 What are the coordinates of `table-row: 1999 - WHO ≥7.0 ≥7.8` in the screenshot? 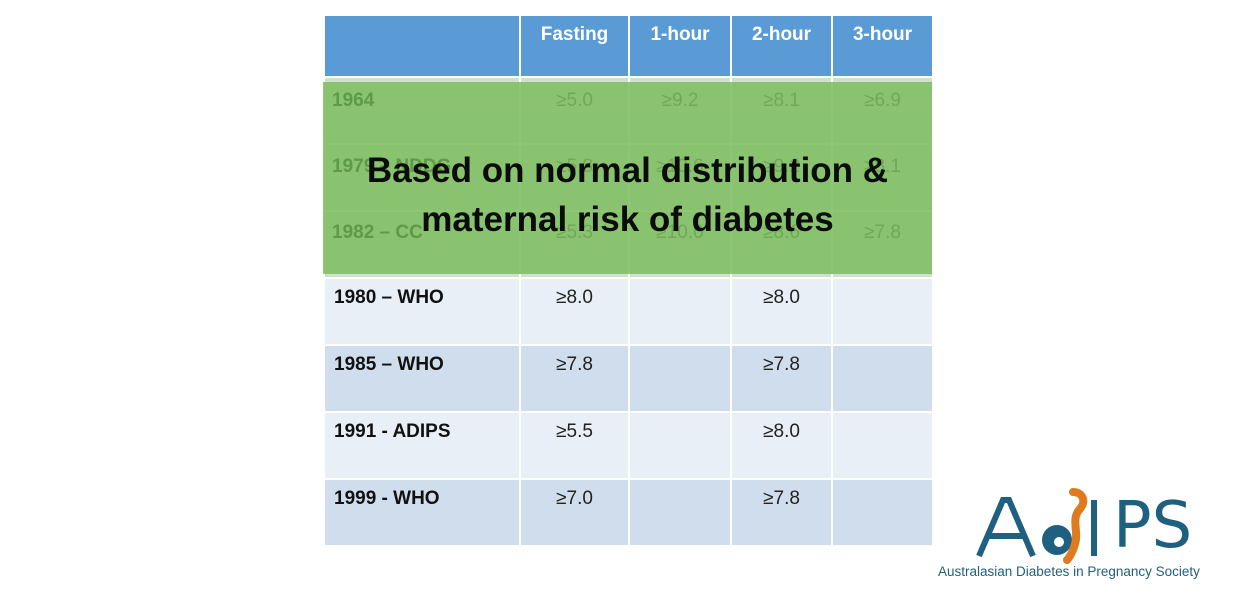 It's located at (628, 512).